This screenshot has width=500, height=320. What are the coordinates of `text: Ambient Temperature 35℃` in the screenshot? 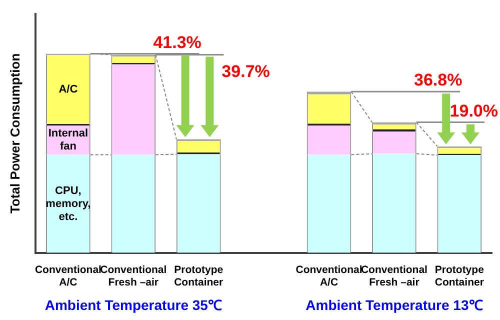 It's located at (133, 305).